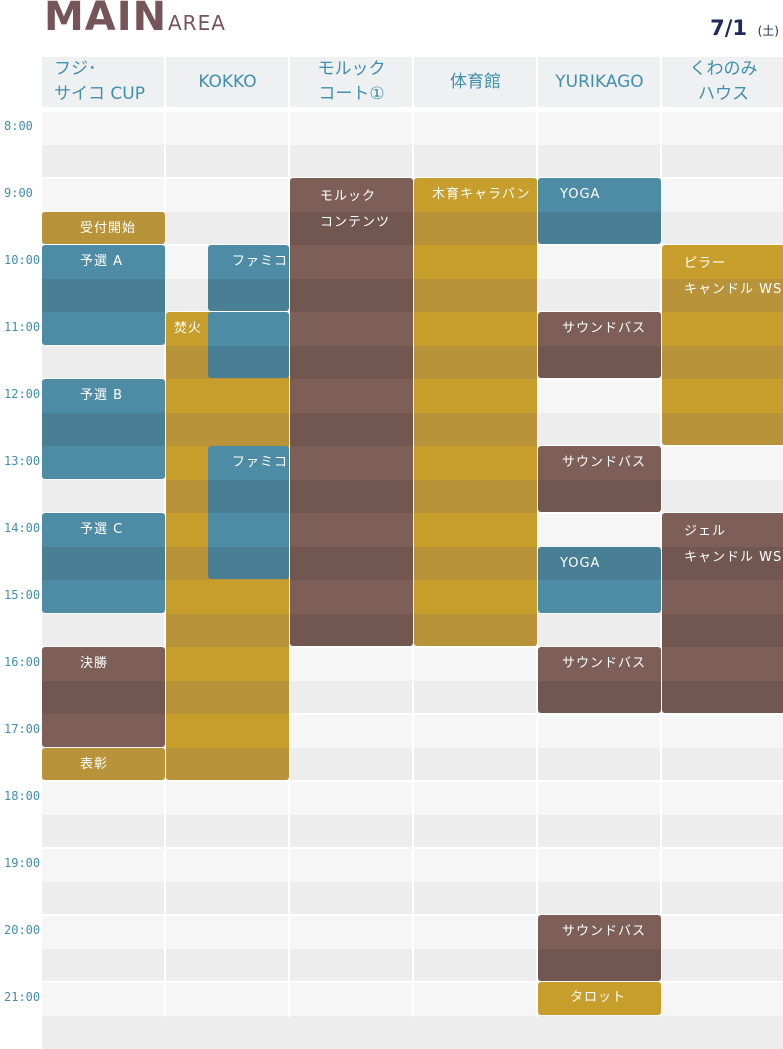 This screenshot has width=783, height=1049. I want to click on event-block: モルック コンテンツ, so click(351, 412).